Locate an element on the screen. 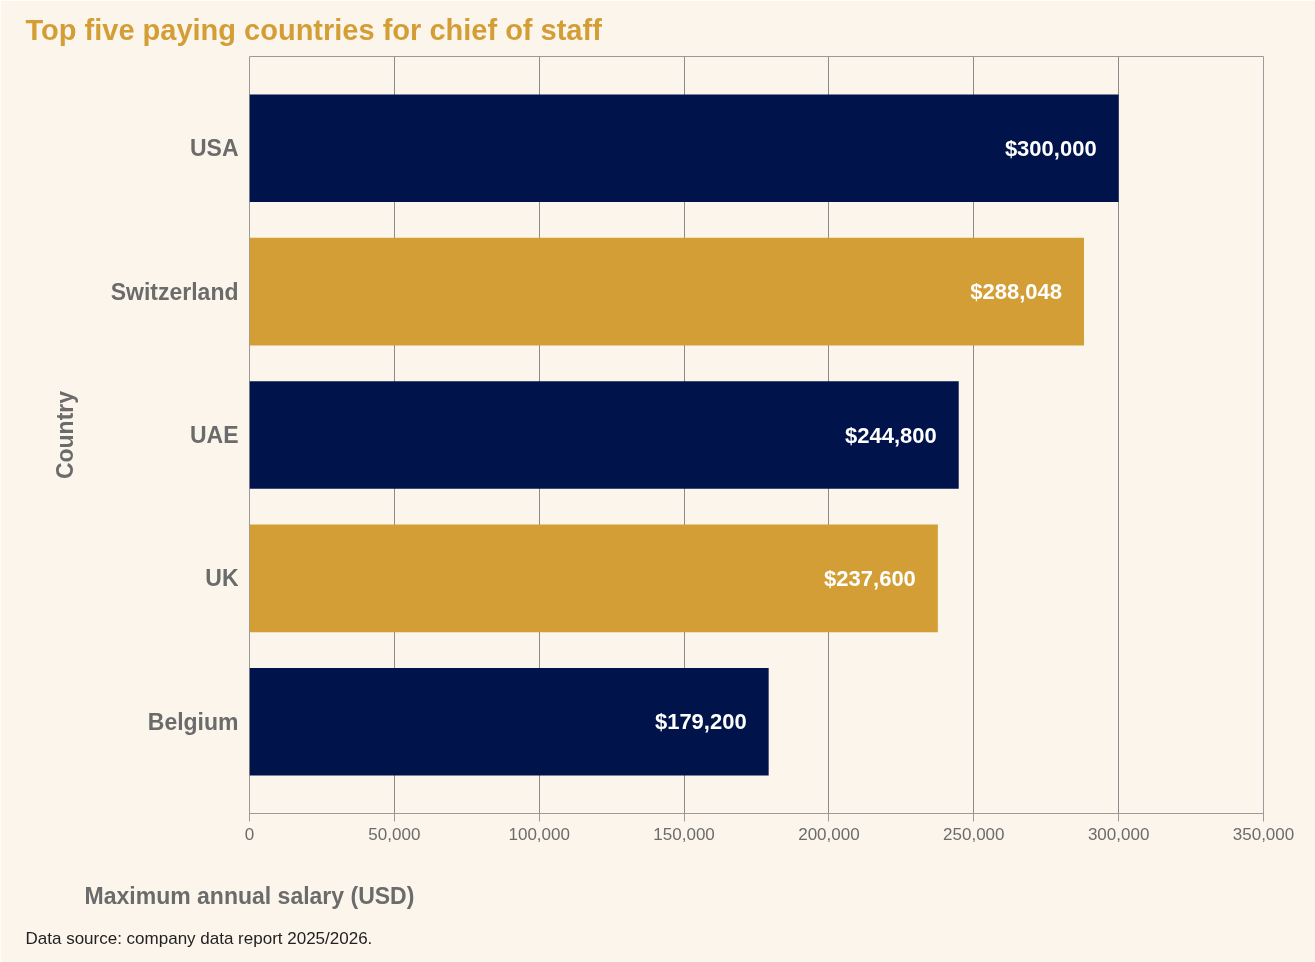 This screenshot has width=1315, height=962. y-axis-title: Country is located at coordinates (64, 435).